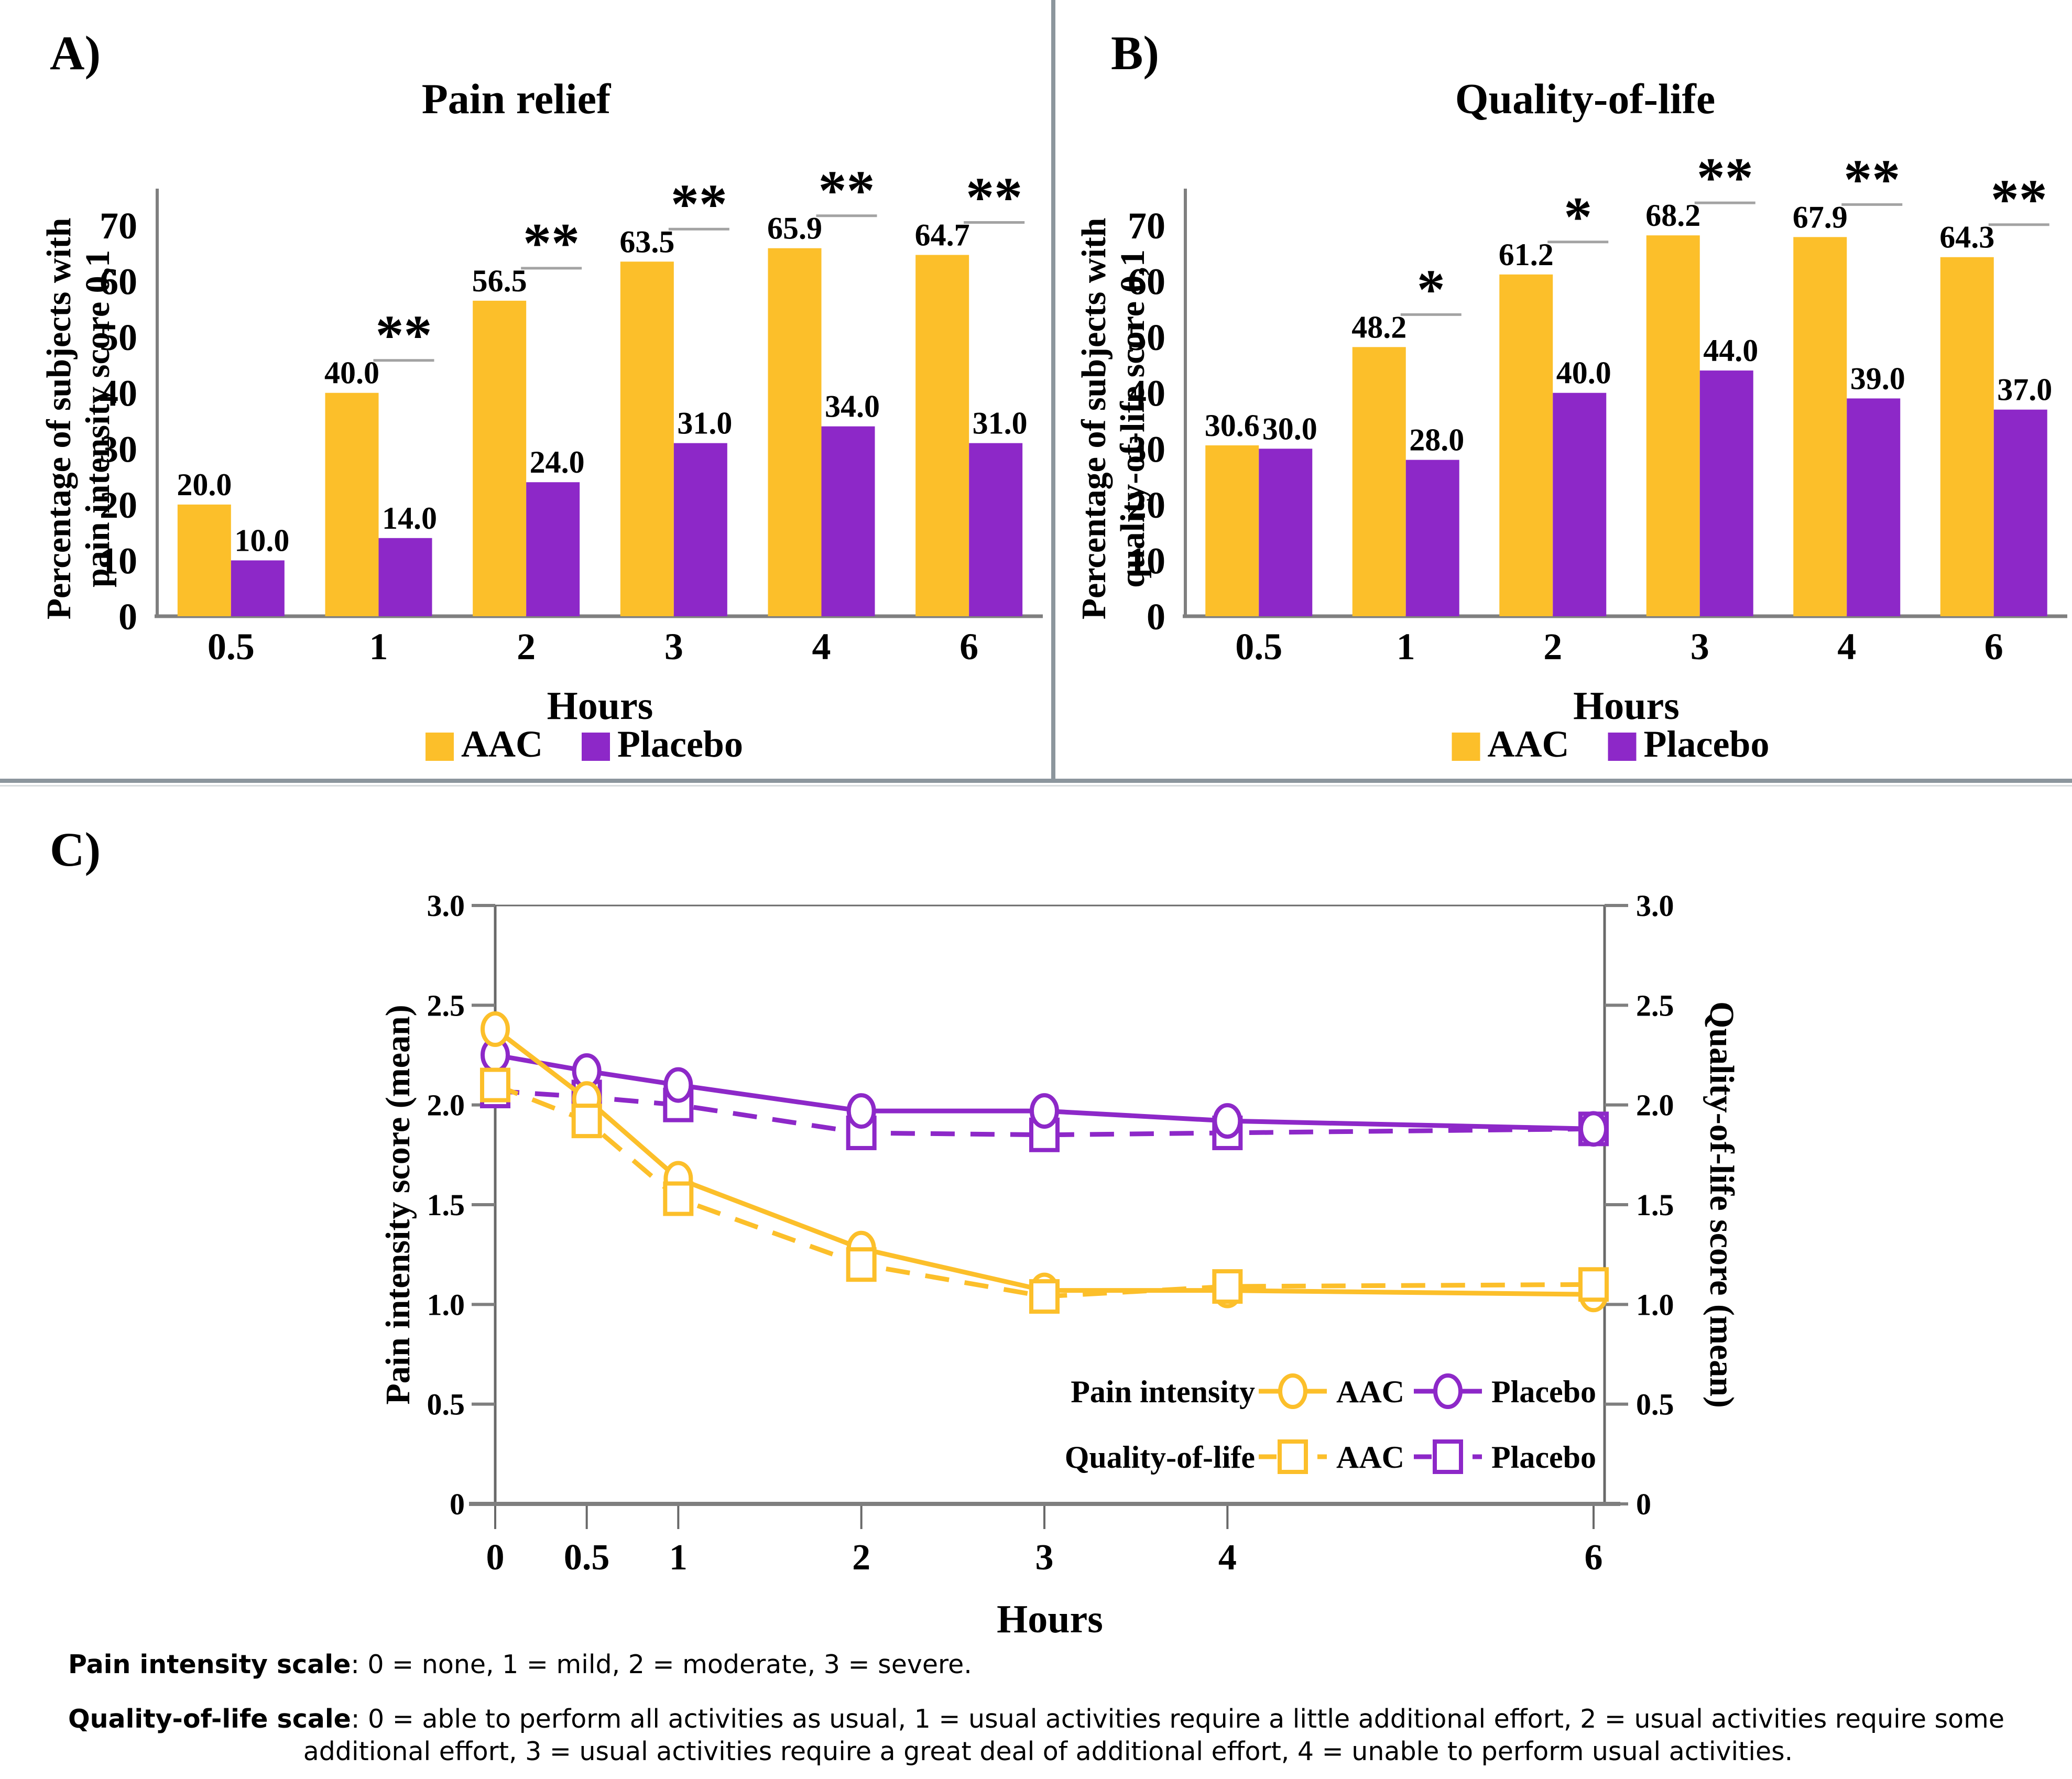  I want to click on bar-value-label-aac: 20.0, so click(204, 484).